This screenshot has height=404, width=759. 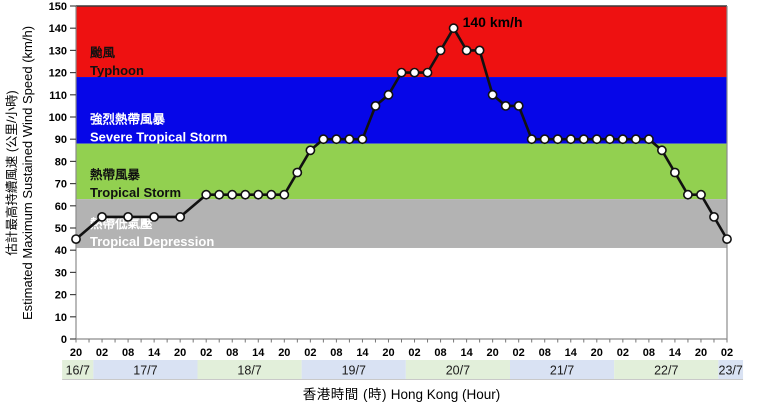 I want to click on y-tick-label: 20, so click(x=61, y=296).